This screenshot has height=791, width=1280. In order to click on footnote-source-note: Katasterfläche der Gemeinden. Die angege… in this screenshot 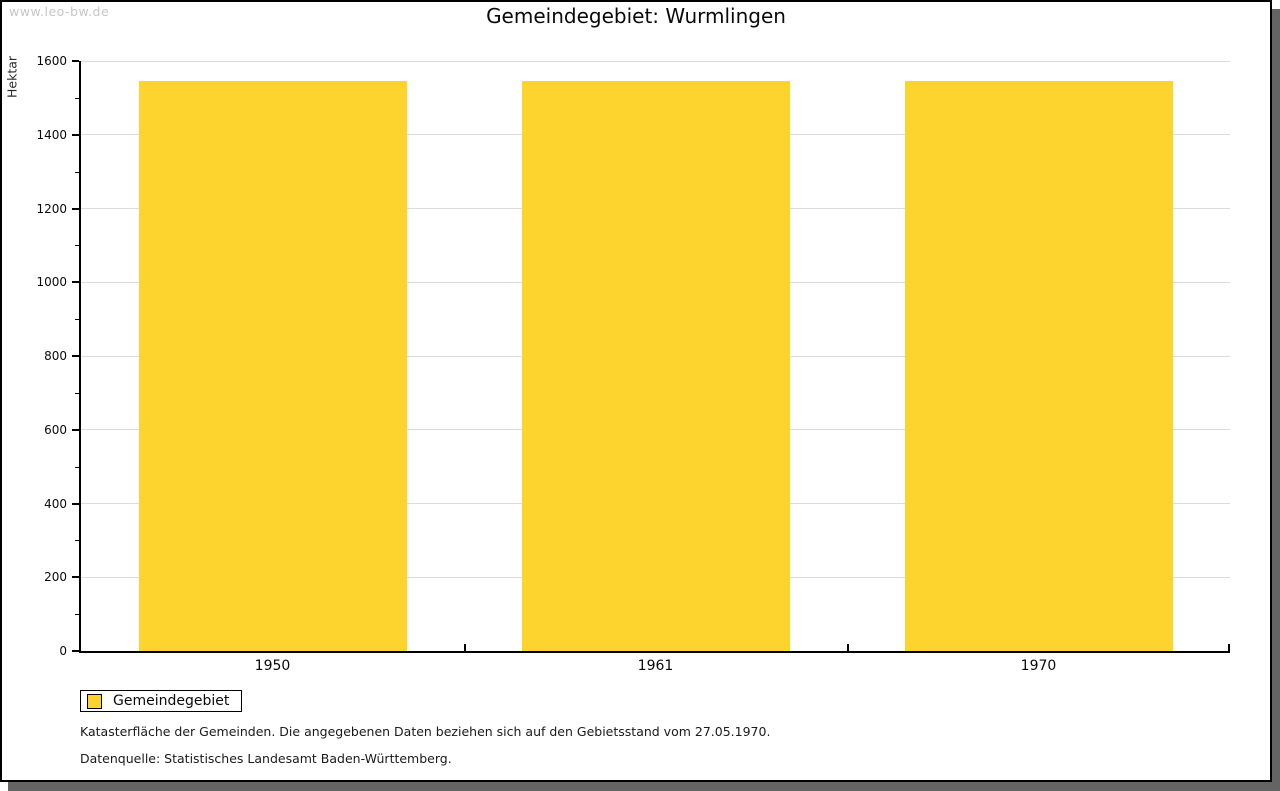, I will do `click(425, 731)`.